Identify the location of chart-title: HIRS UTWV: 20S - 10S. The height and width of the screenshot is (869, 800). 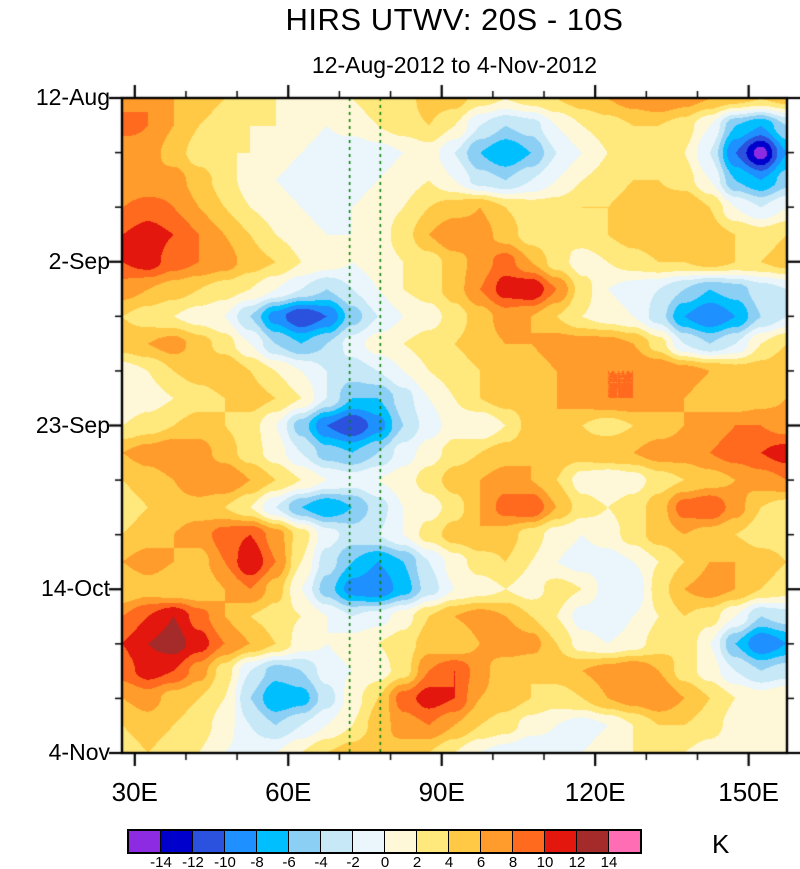
(454, 19).